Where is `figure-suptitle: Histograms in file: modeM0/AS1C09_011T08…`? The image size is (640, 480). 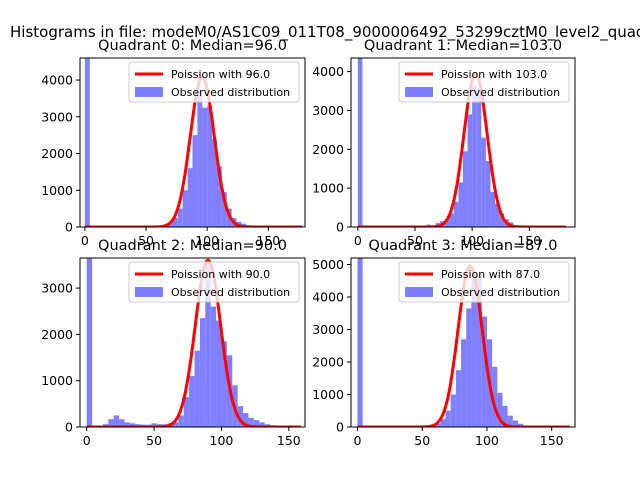 figure-suptitle: Histograms in file: modeM0/AS1C09_011T08… is located at coordinates (325, 32).